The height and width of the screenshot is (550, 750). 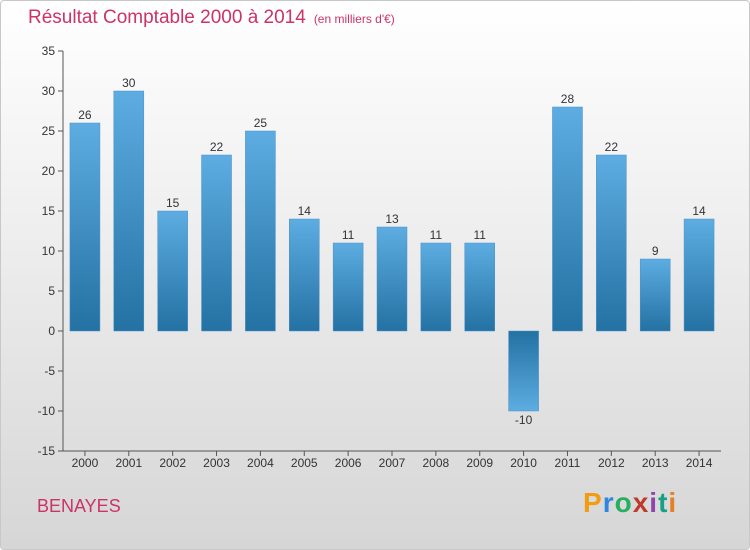 What do you see at coordinates (436, 463) in the screenshot?
I see `x-tick-label: 2008` at bounding box center [436, 463].